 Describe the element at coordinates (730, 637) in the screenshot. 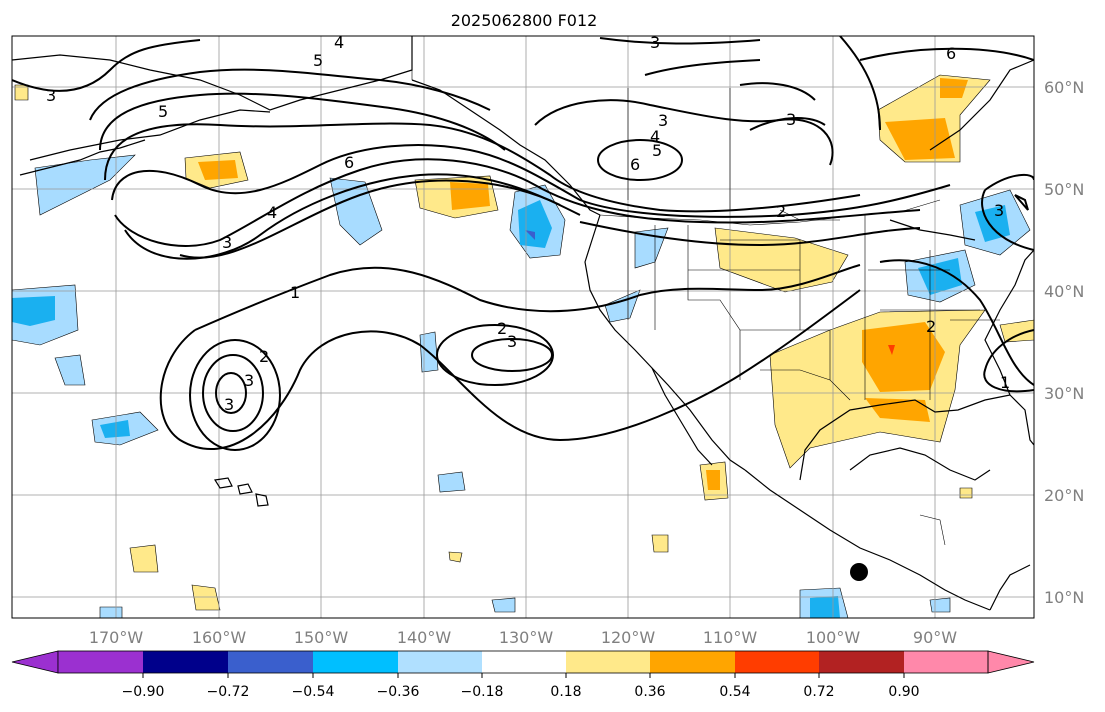

I see `lon-label: 110°W` at that location.